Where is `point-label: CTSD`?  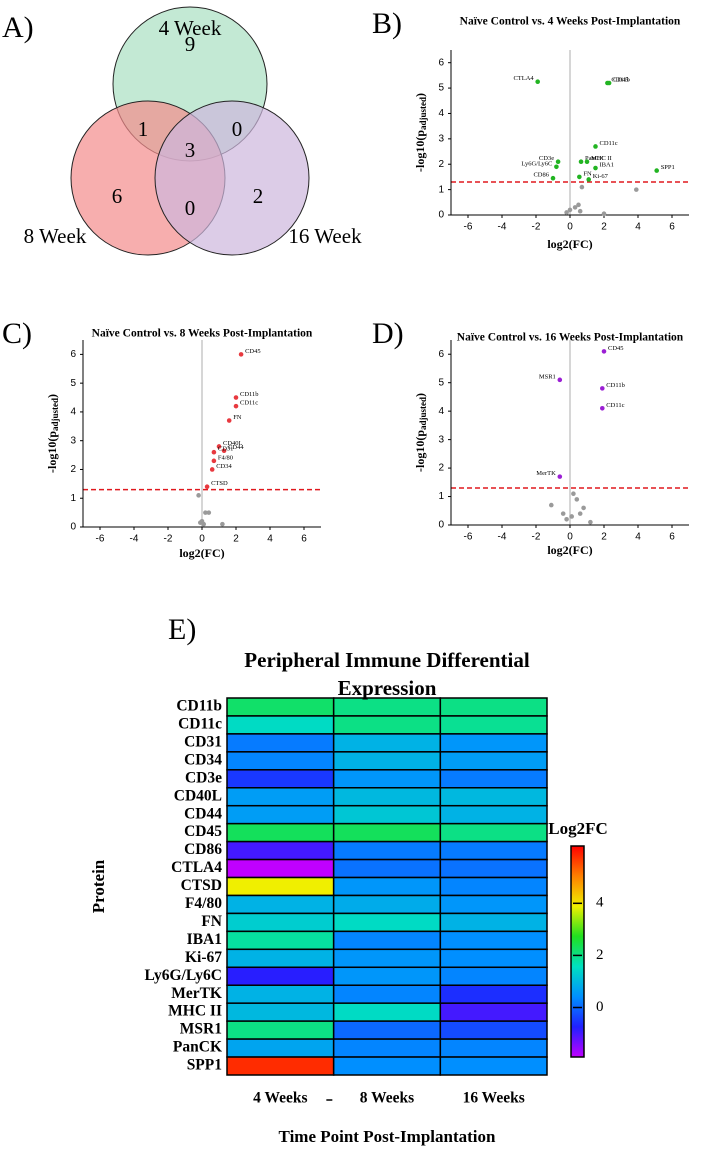 point-label: CTSD is located at coordinates (219, 483).